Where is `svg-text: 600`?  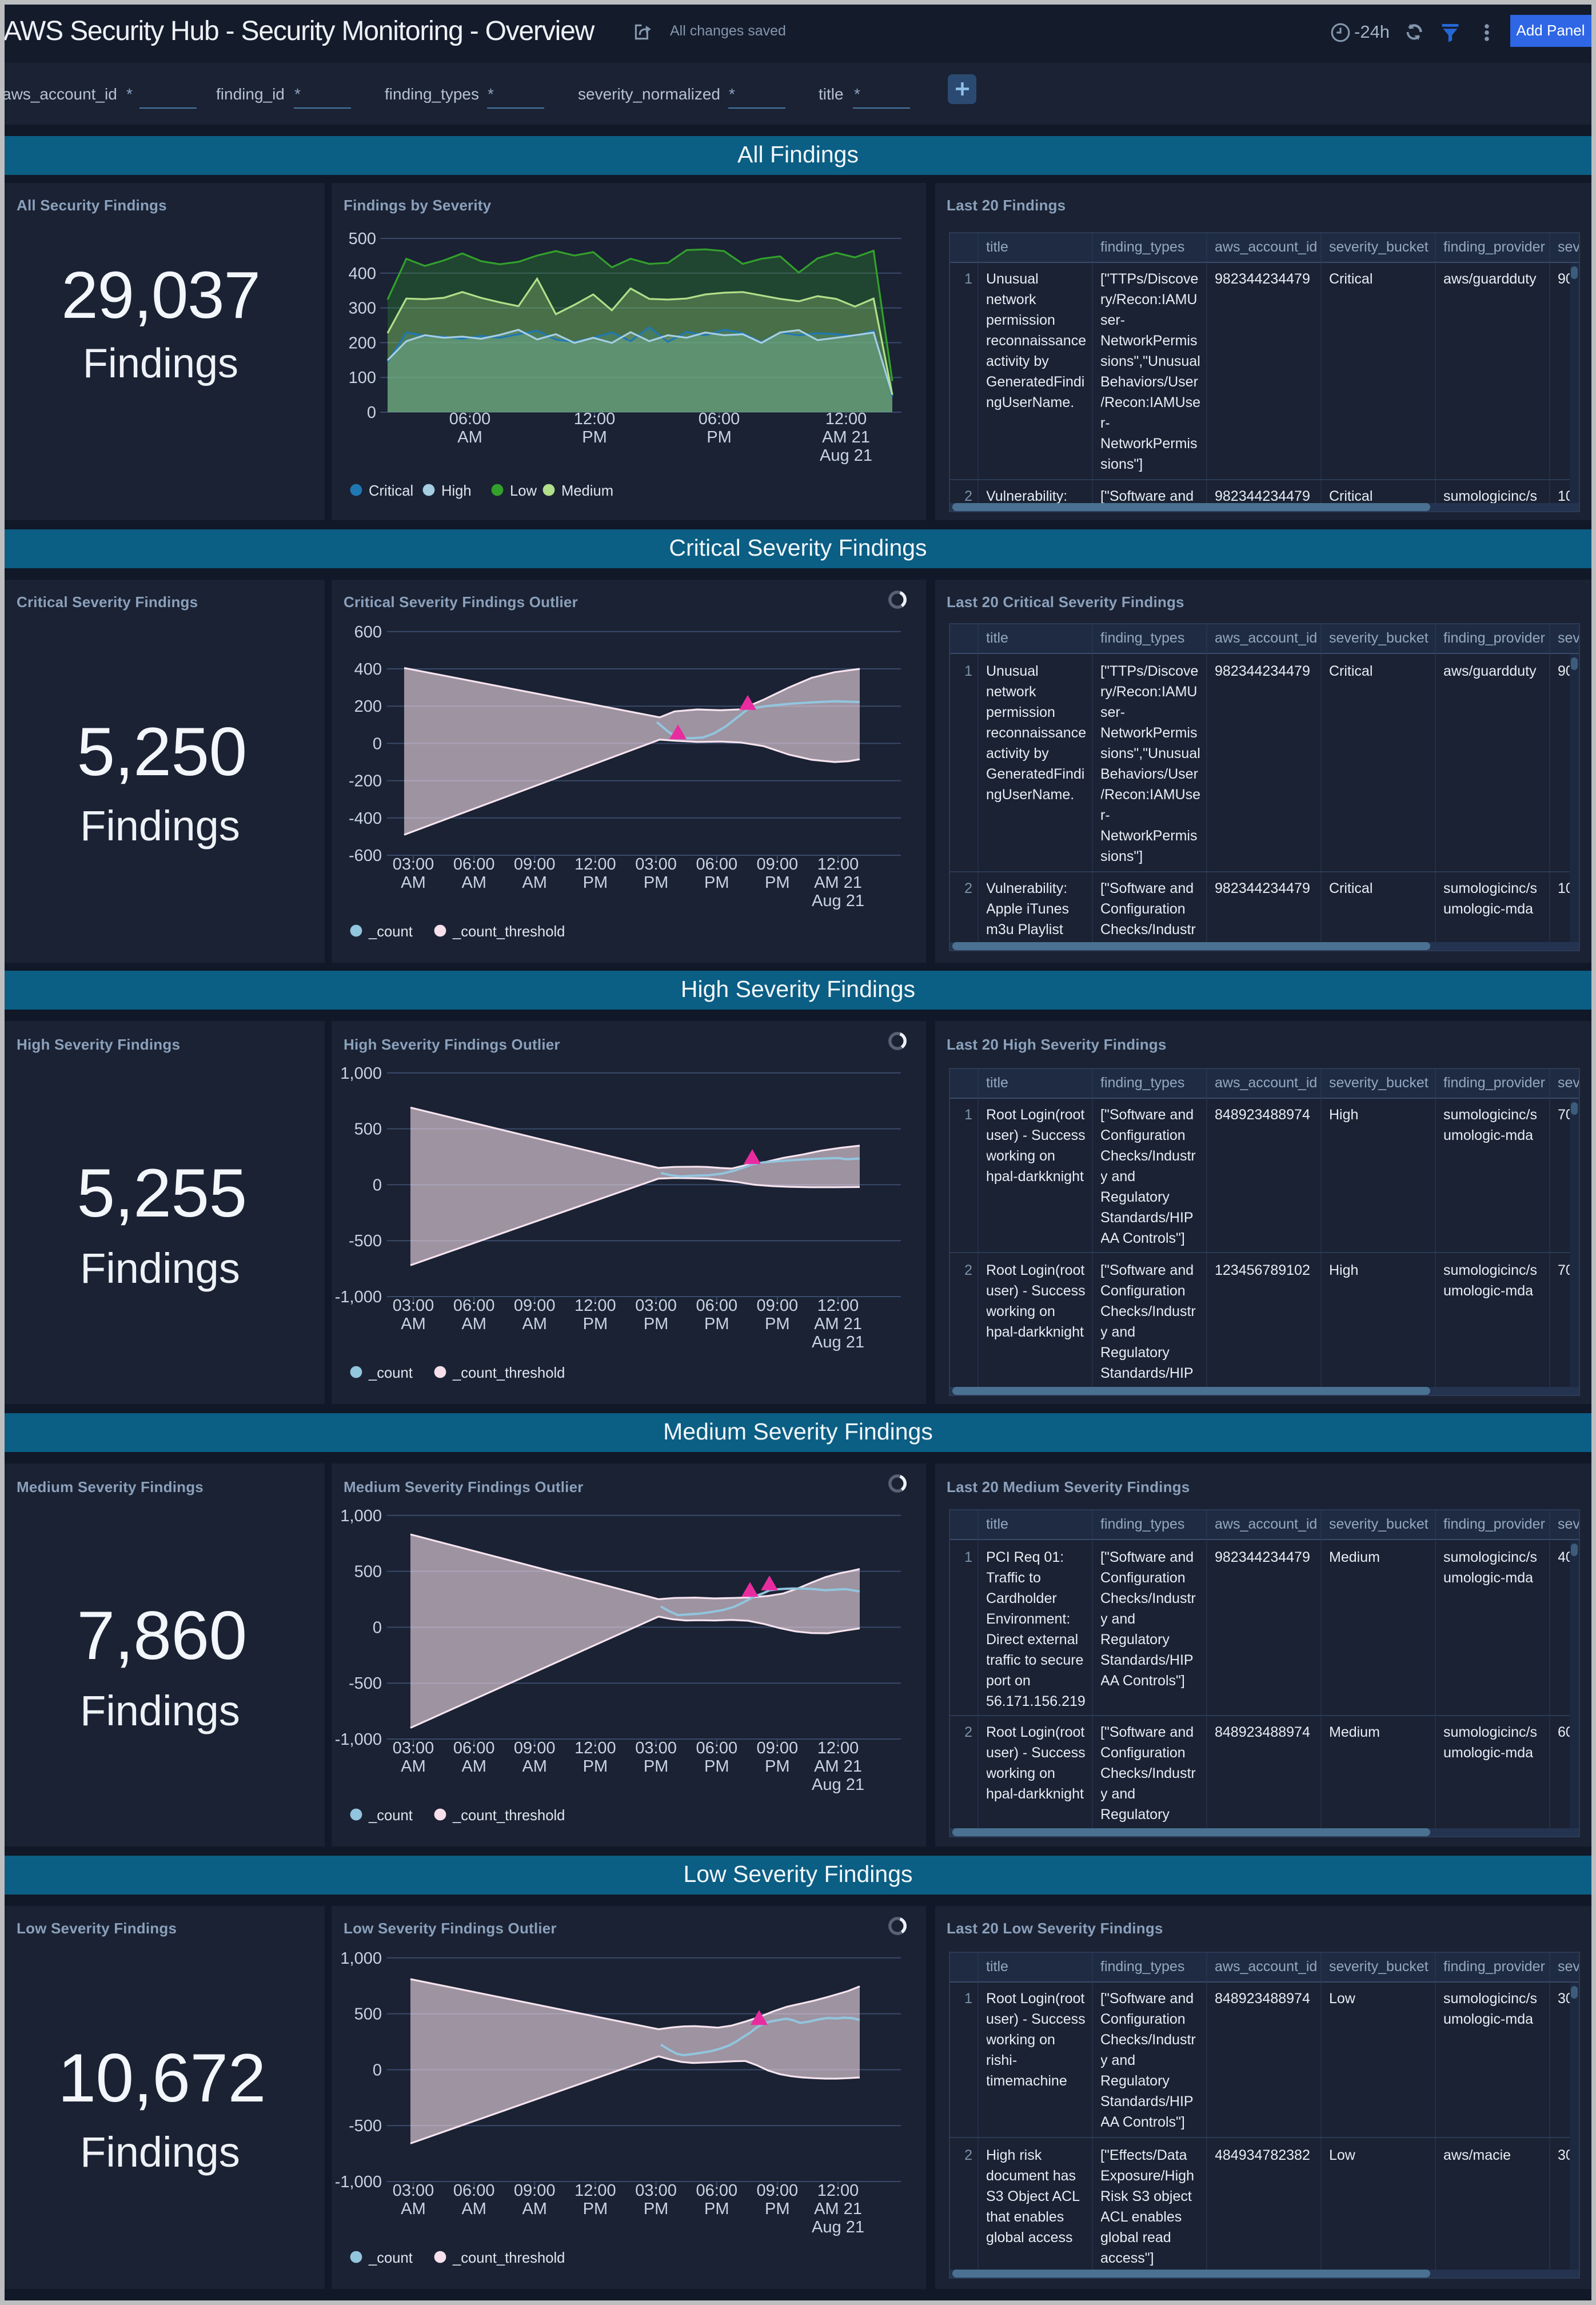 svg-text: 600 is located at coordinates (368, 632).